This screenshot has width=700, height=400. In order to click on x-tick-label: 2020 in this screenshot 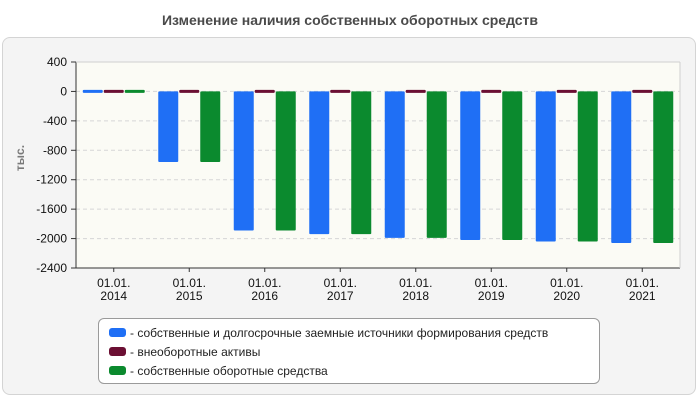, I will do `click(566, 296)`.